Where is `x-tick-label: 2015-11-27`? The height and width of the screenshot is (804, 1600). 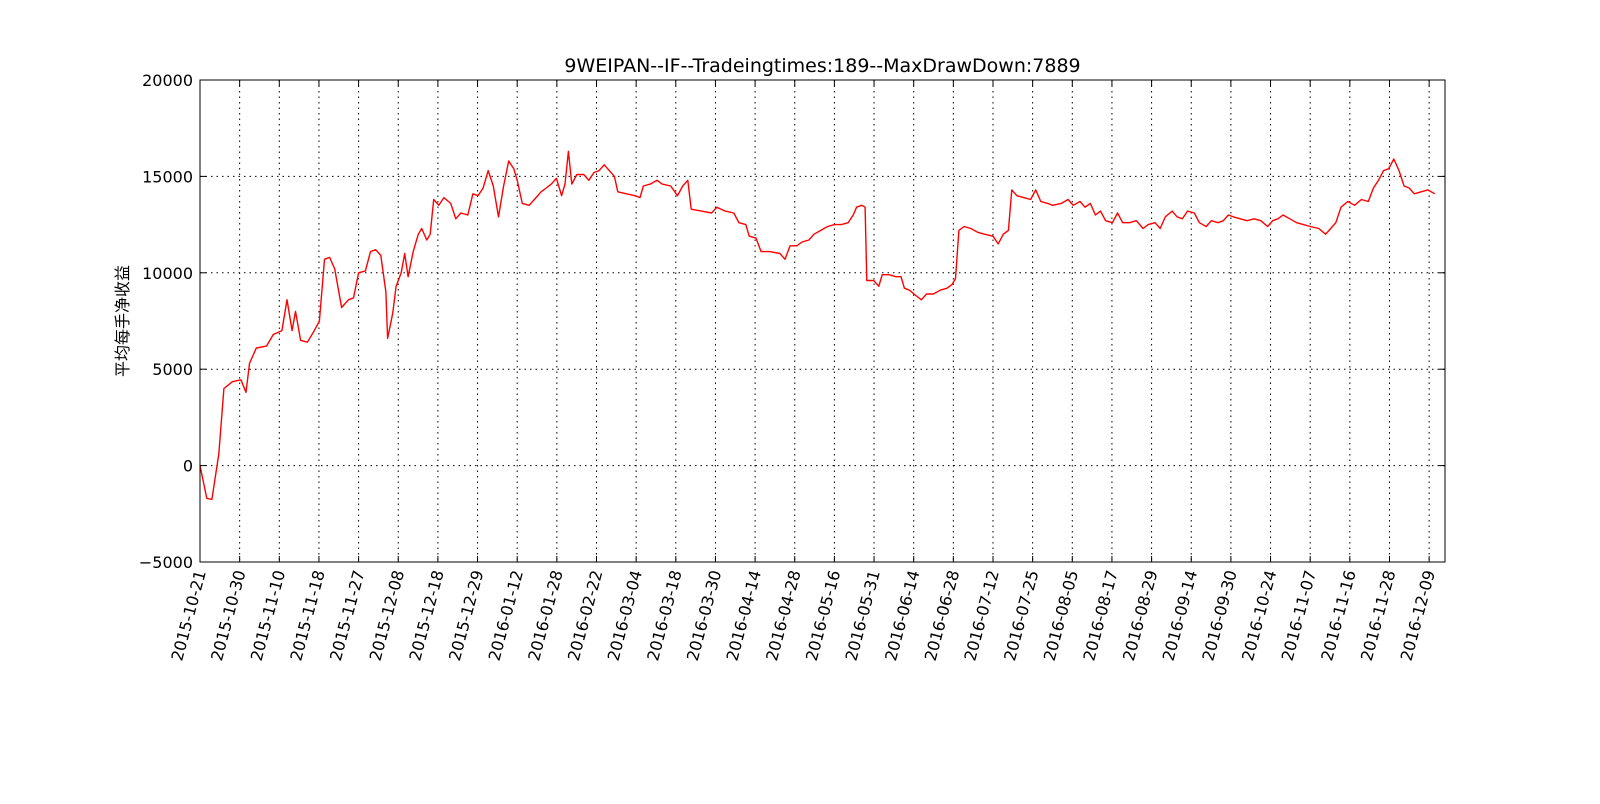 x-tick-label: 2015-11-27 is located at coordinates (347, 615).